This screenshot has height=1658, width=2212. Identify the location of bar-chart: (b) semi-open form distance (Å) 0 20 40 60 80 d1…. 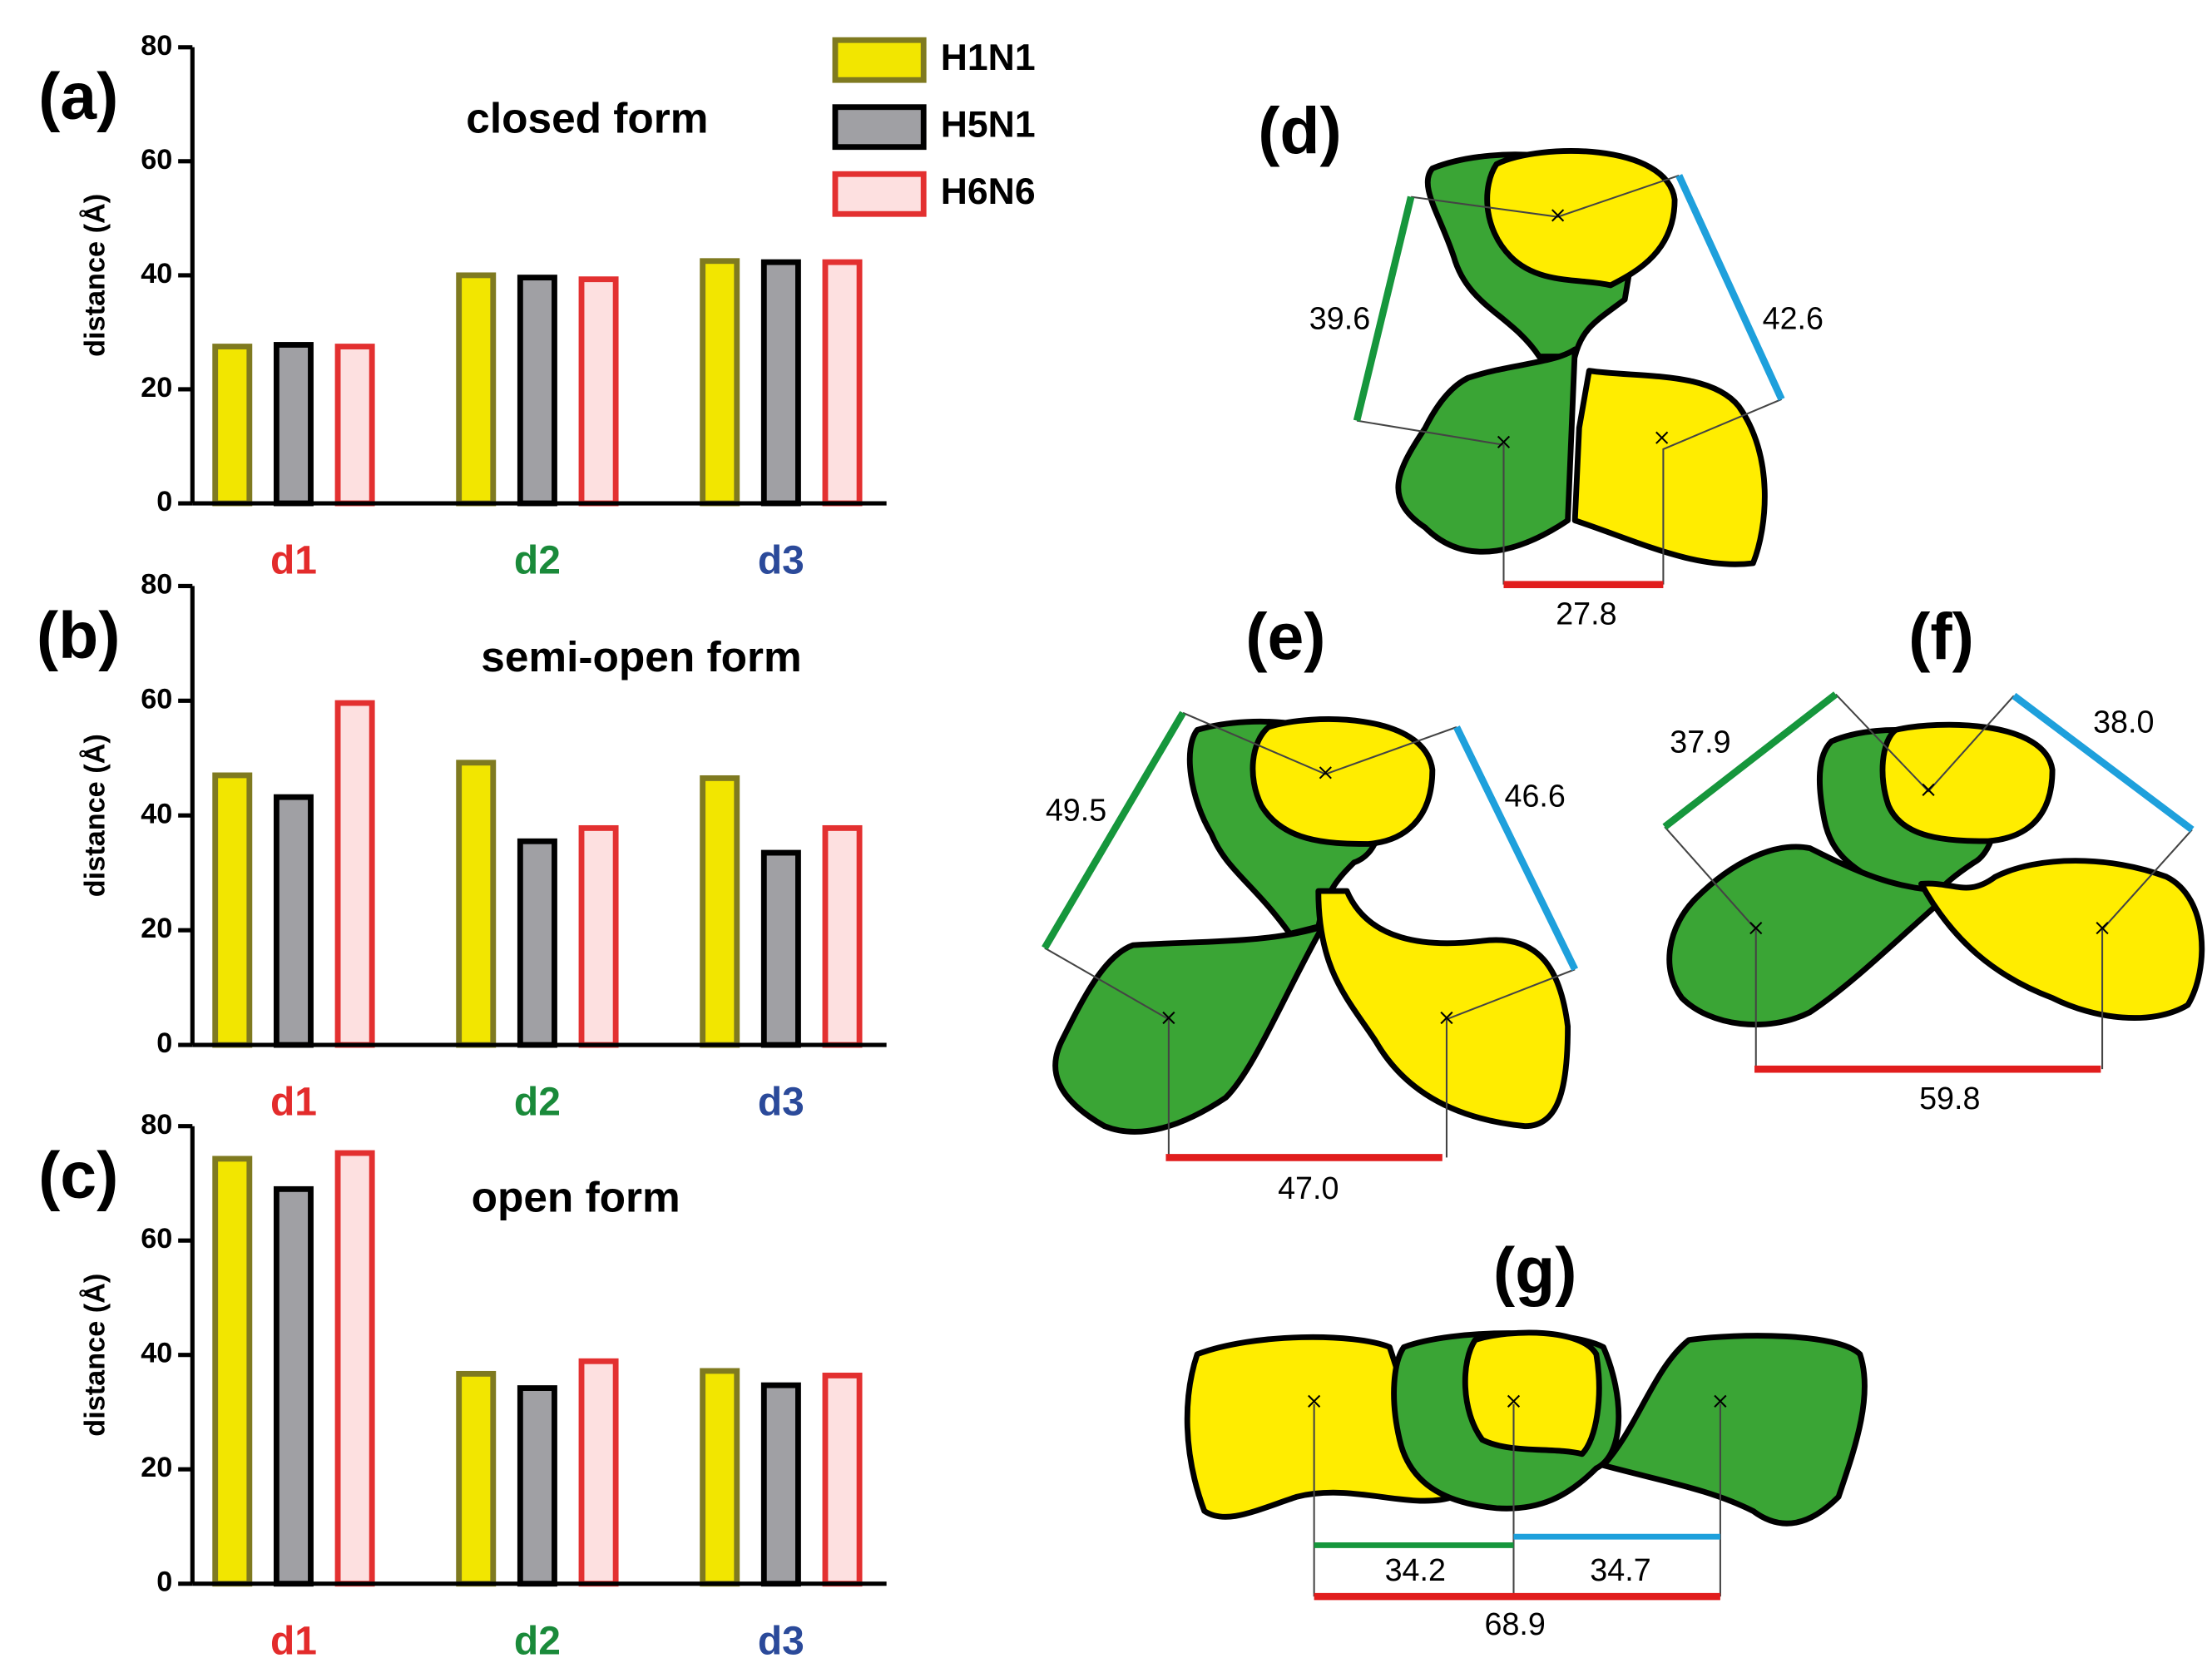
(462, 846).